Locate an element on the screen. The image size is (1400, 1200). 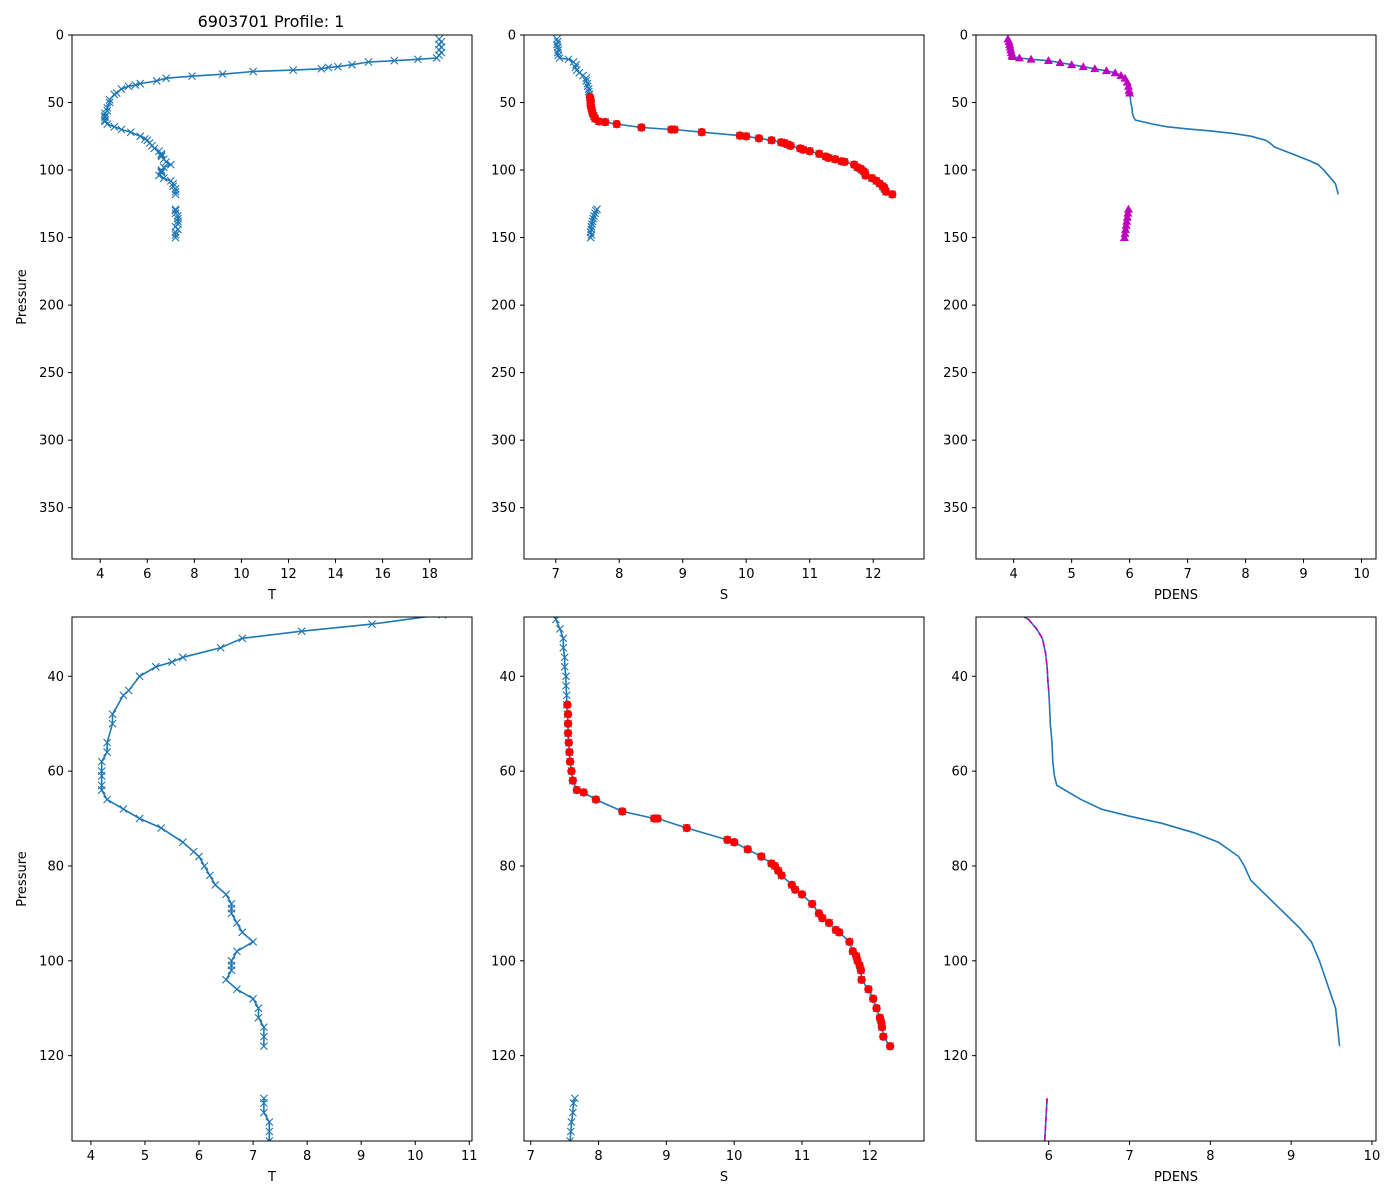
figure-title: 6903701 Profile: 1 is located at coordinates (271, 21).